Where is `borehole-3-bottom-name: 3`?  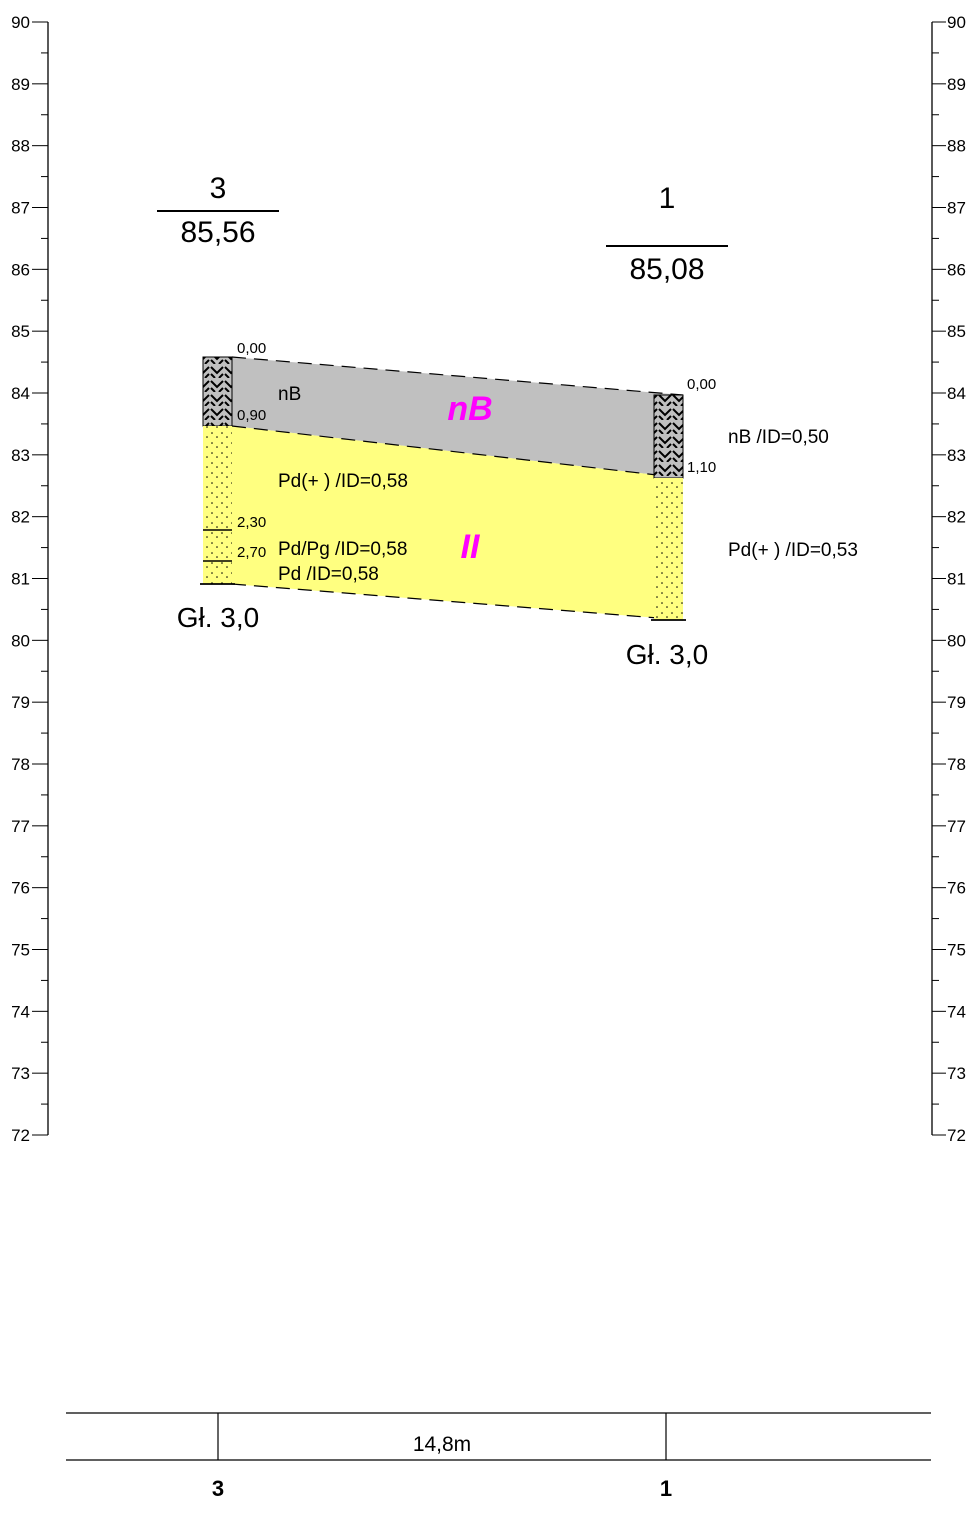 borehole-3-bottom-name: 3 is located at coordinates (218, 1488).